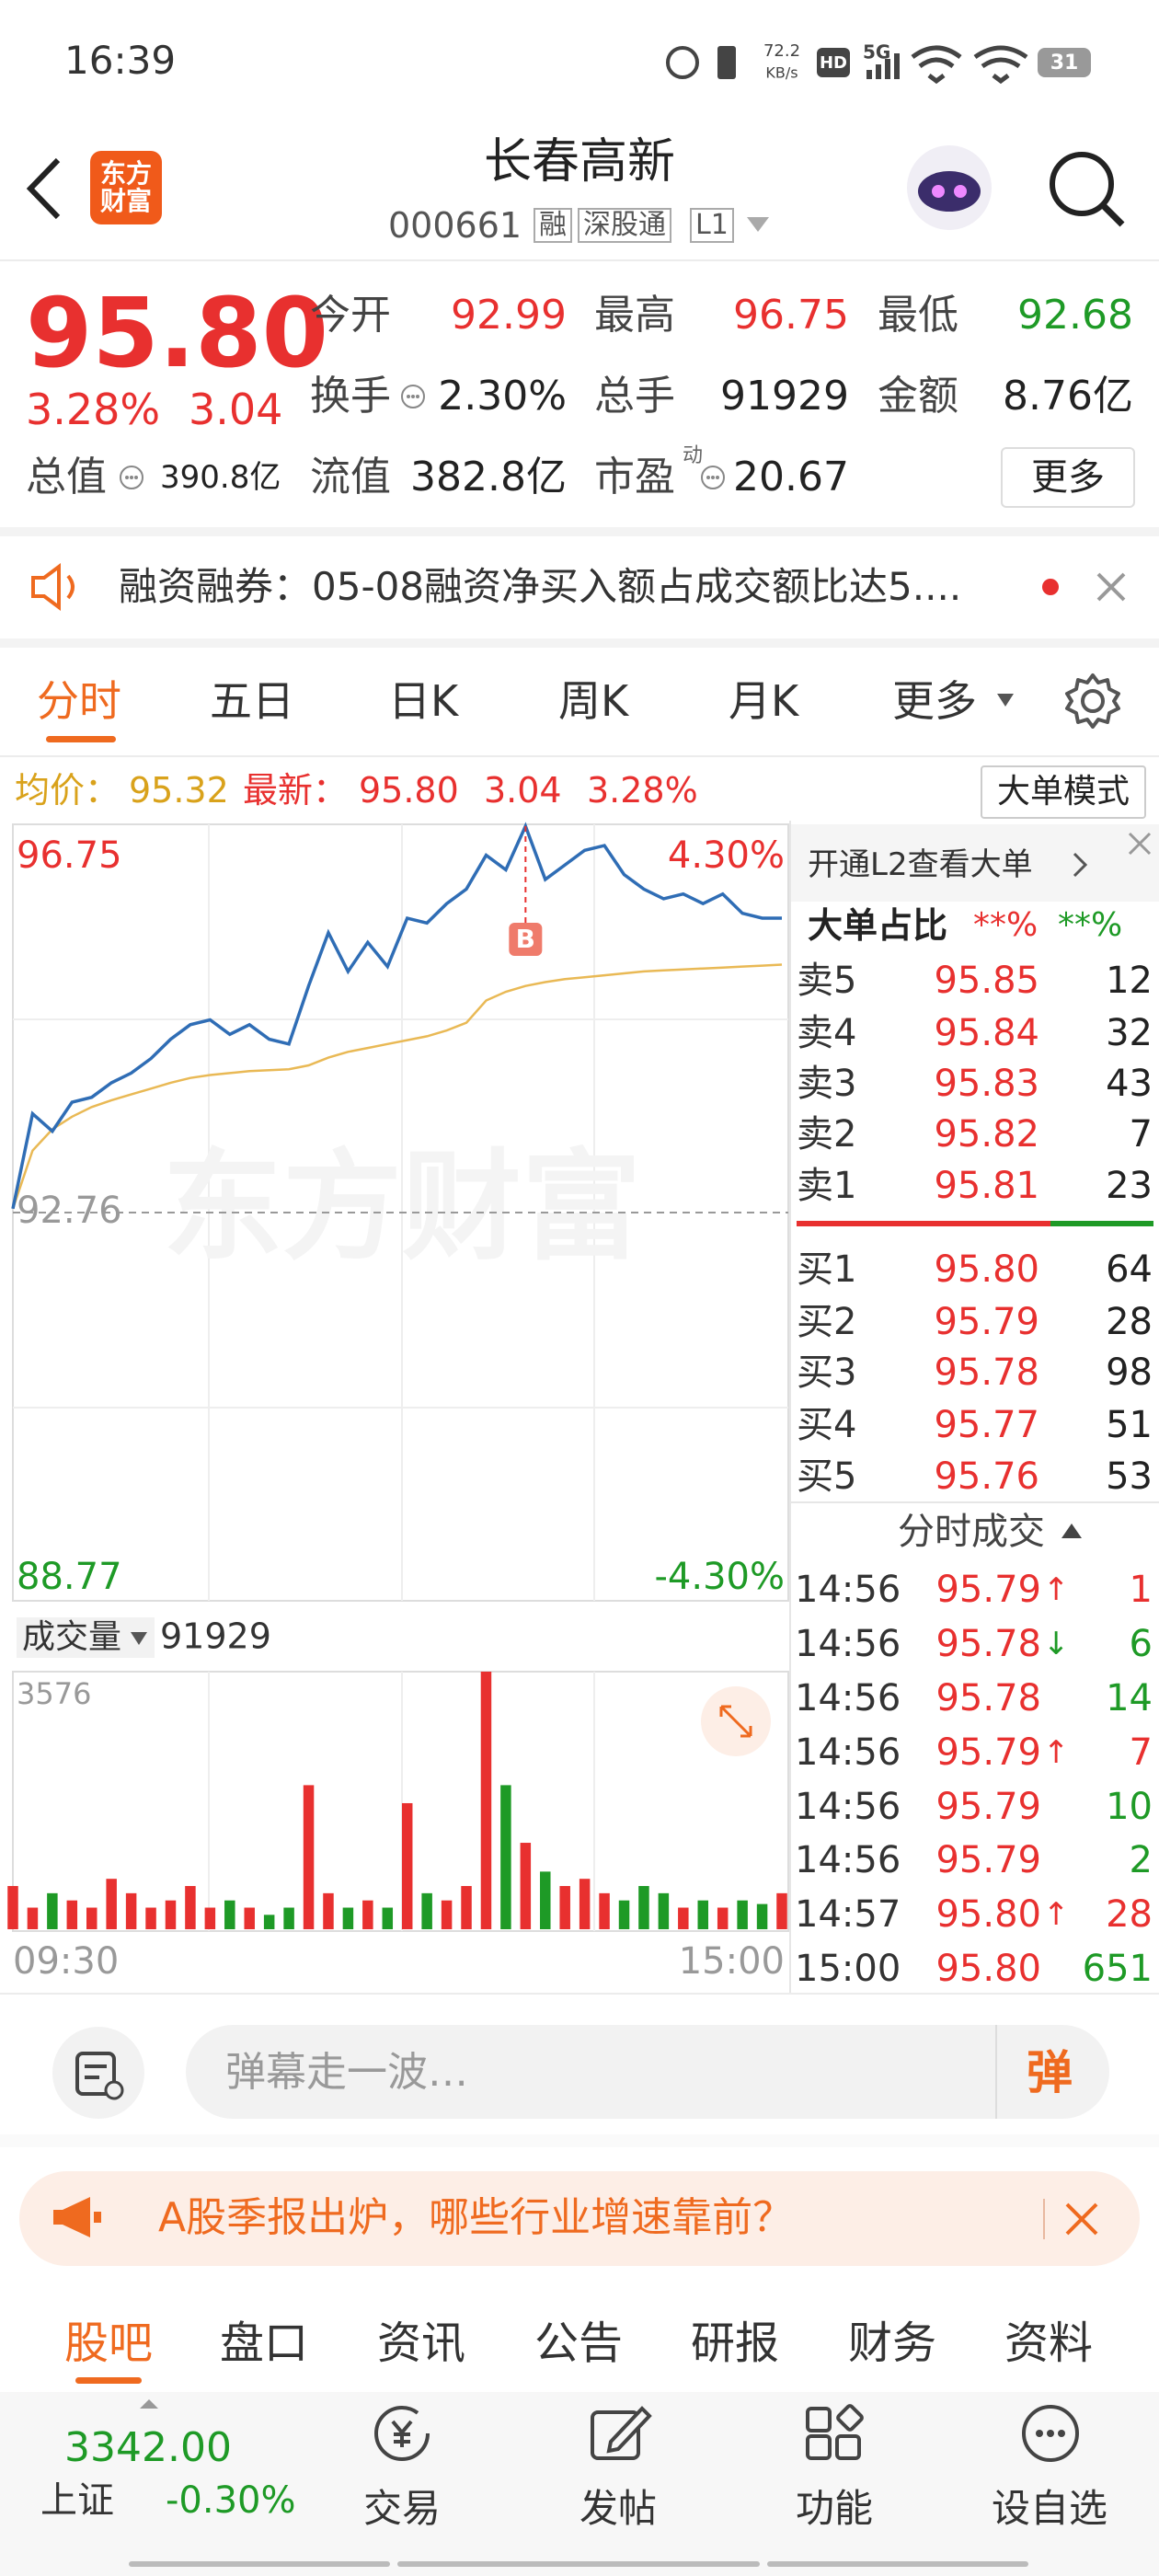 The image size is (1159, 2576). What do you see at coordinates (264, 2343) in the screenshot?
I see `bottom-tab: 盘口` at bounding box center [264, 2343].